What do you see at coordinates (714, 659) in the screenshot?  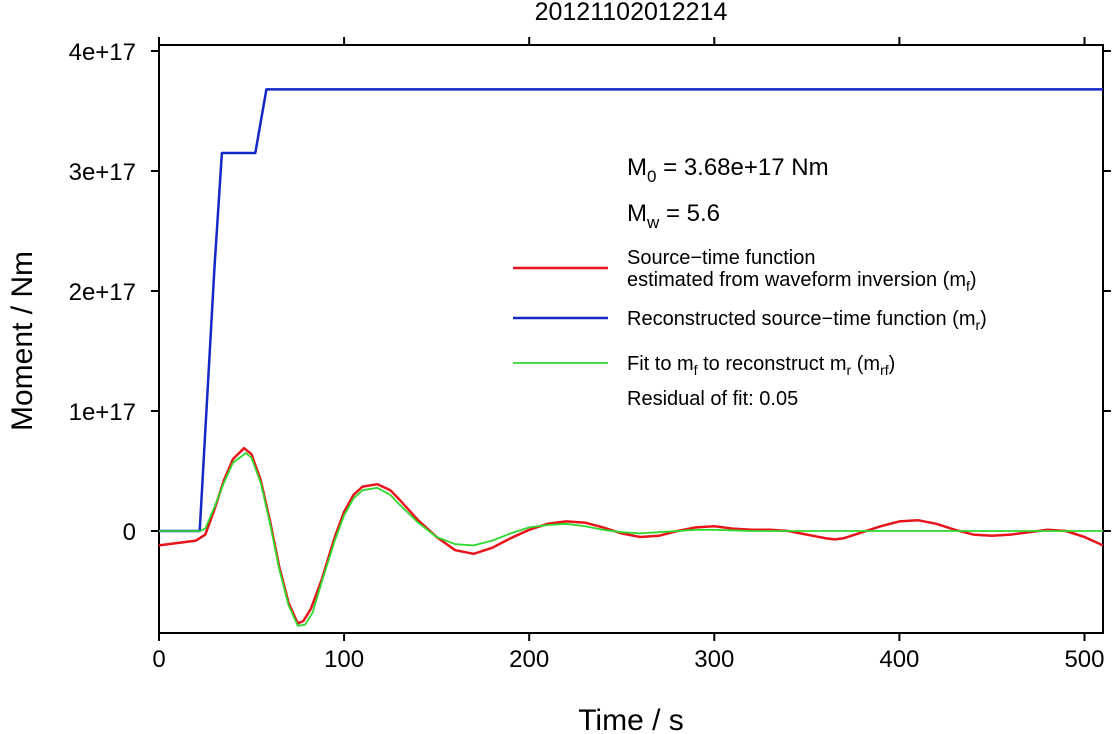 I see `x-tick-label: 300` at bounding box center [714, 659].